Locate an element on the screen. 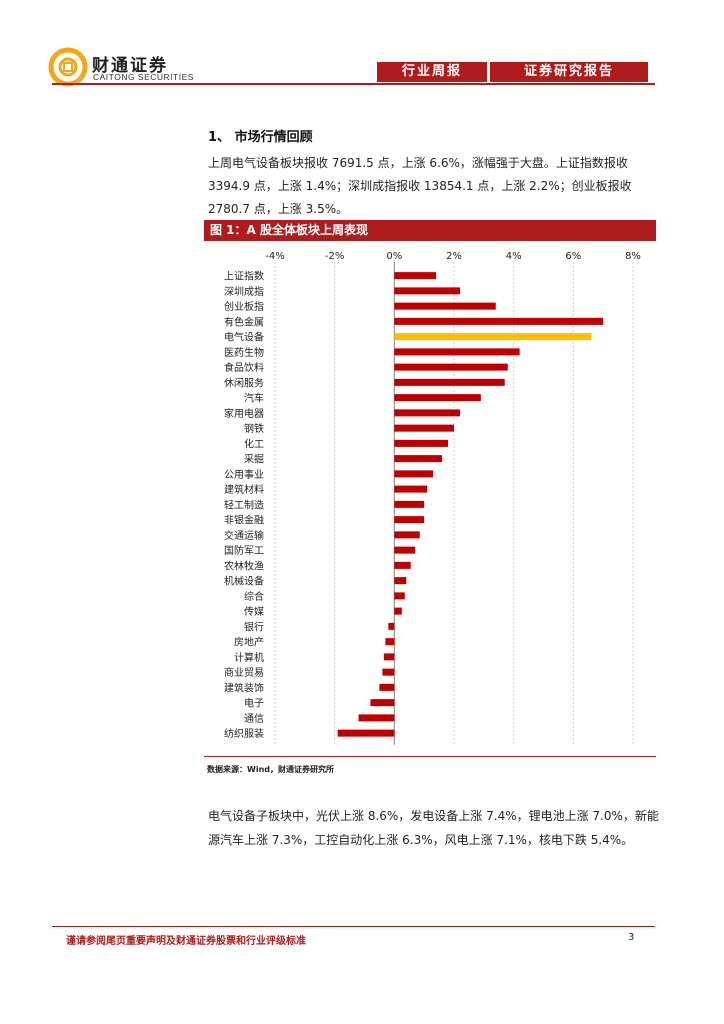 Image resolution: width=724 pixels, height=1024 pixels. figure-title: 图 1：A 股全体板块上周表现 is located at coordinates (430, 230).